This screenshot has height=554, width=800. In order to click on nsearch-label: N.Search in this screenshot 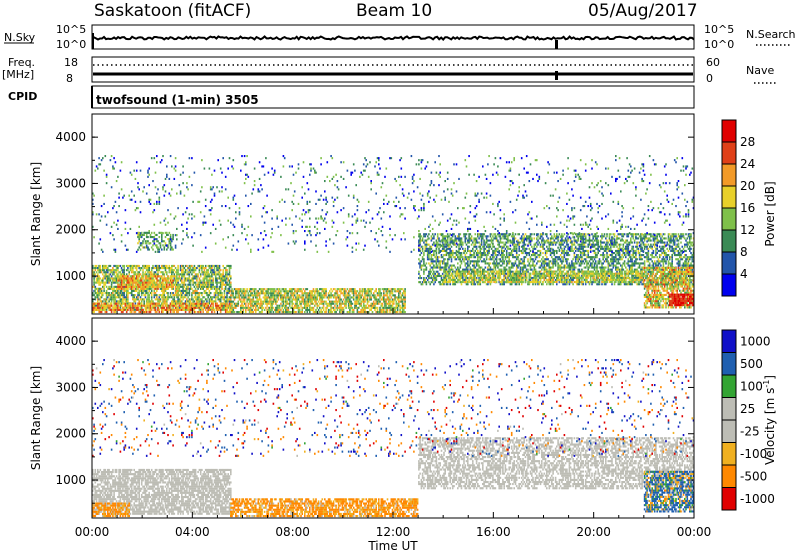, I will do `click(771, 34)`.